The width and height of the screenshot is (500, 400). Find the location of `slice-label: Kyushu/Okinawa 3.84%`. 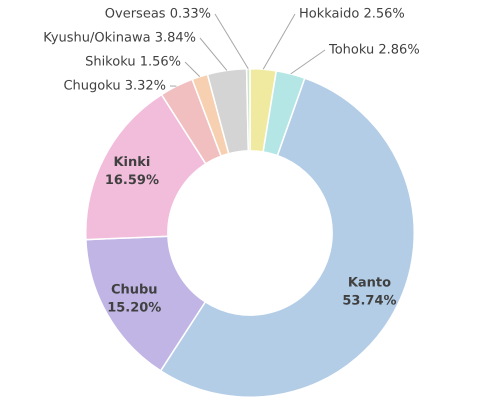

slice-label: Kyushu/Okinawa 3.84% is located at coordinates (119, 38).